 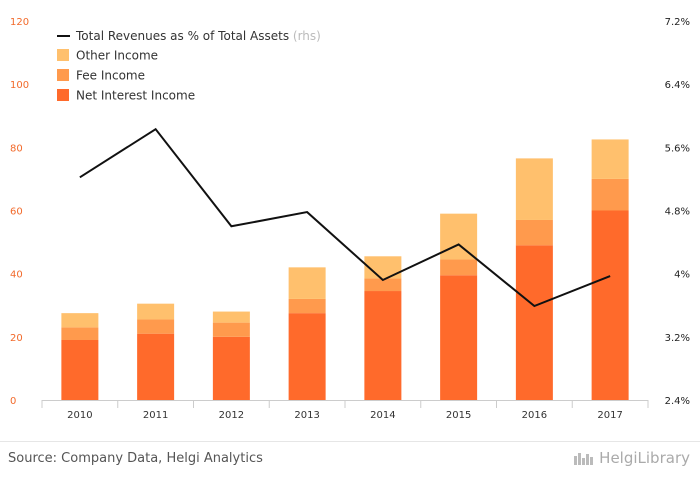 I want to click on x-tick-label-2010: 2010, so click(x=79, y=415).